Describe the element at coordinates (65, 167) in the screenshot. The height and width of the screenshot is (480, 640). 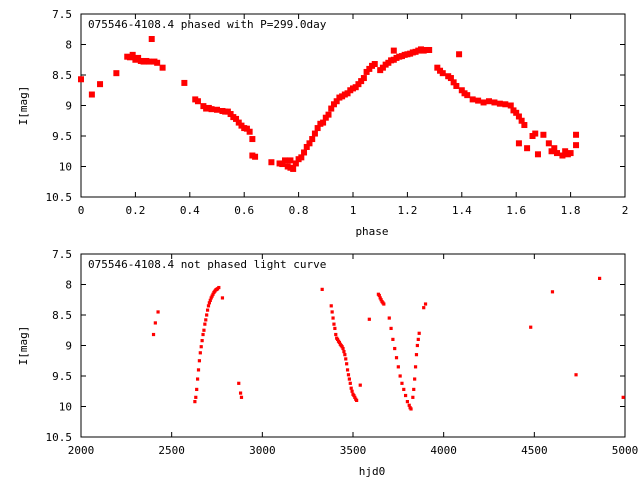
I see `y-tick-label: 10` at that location.